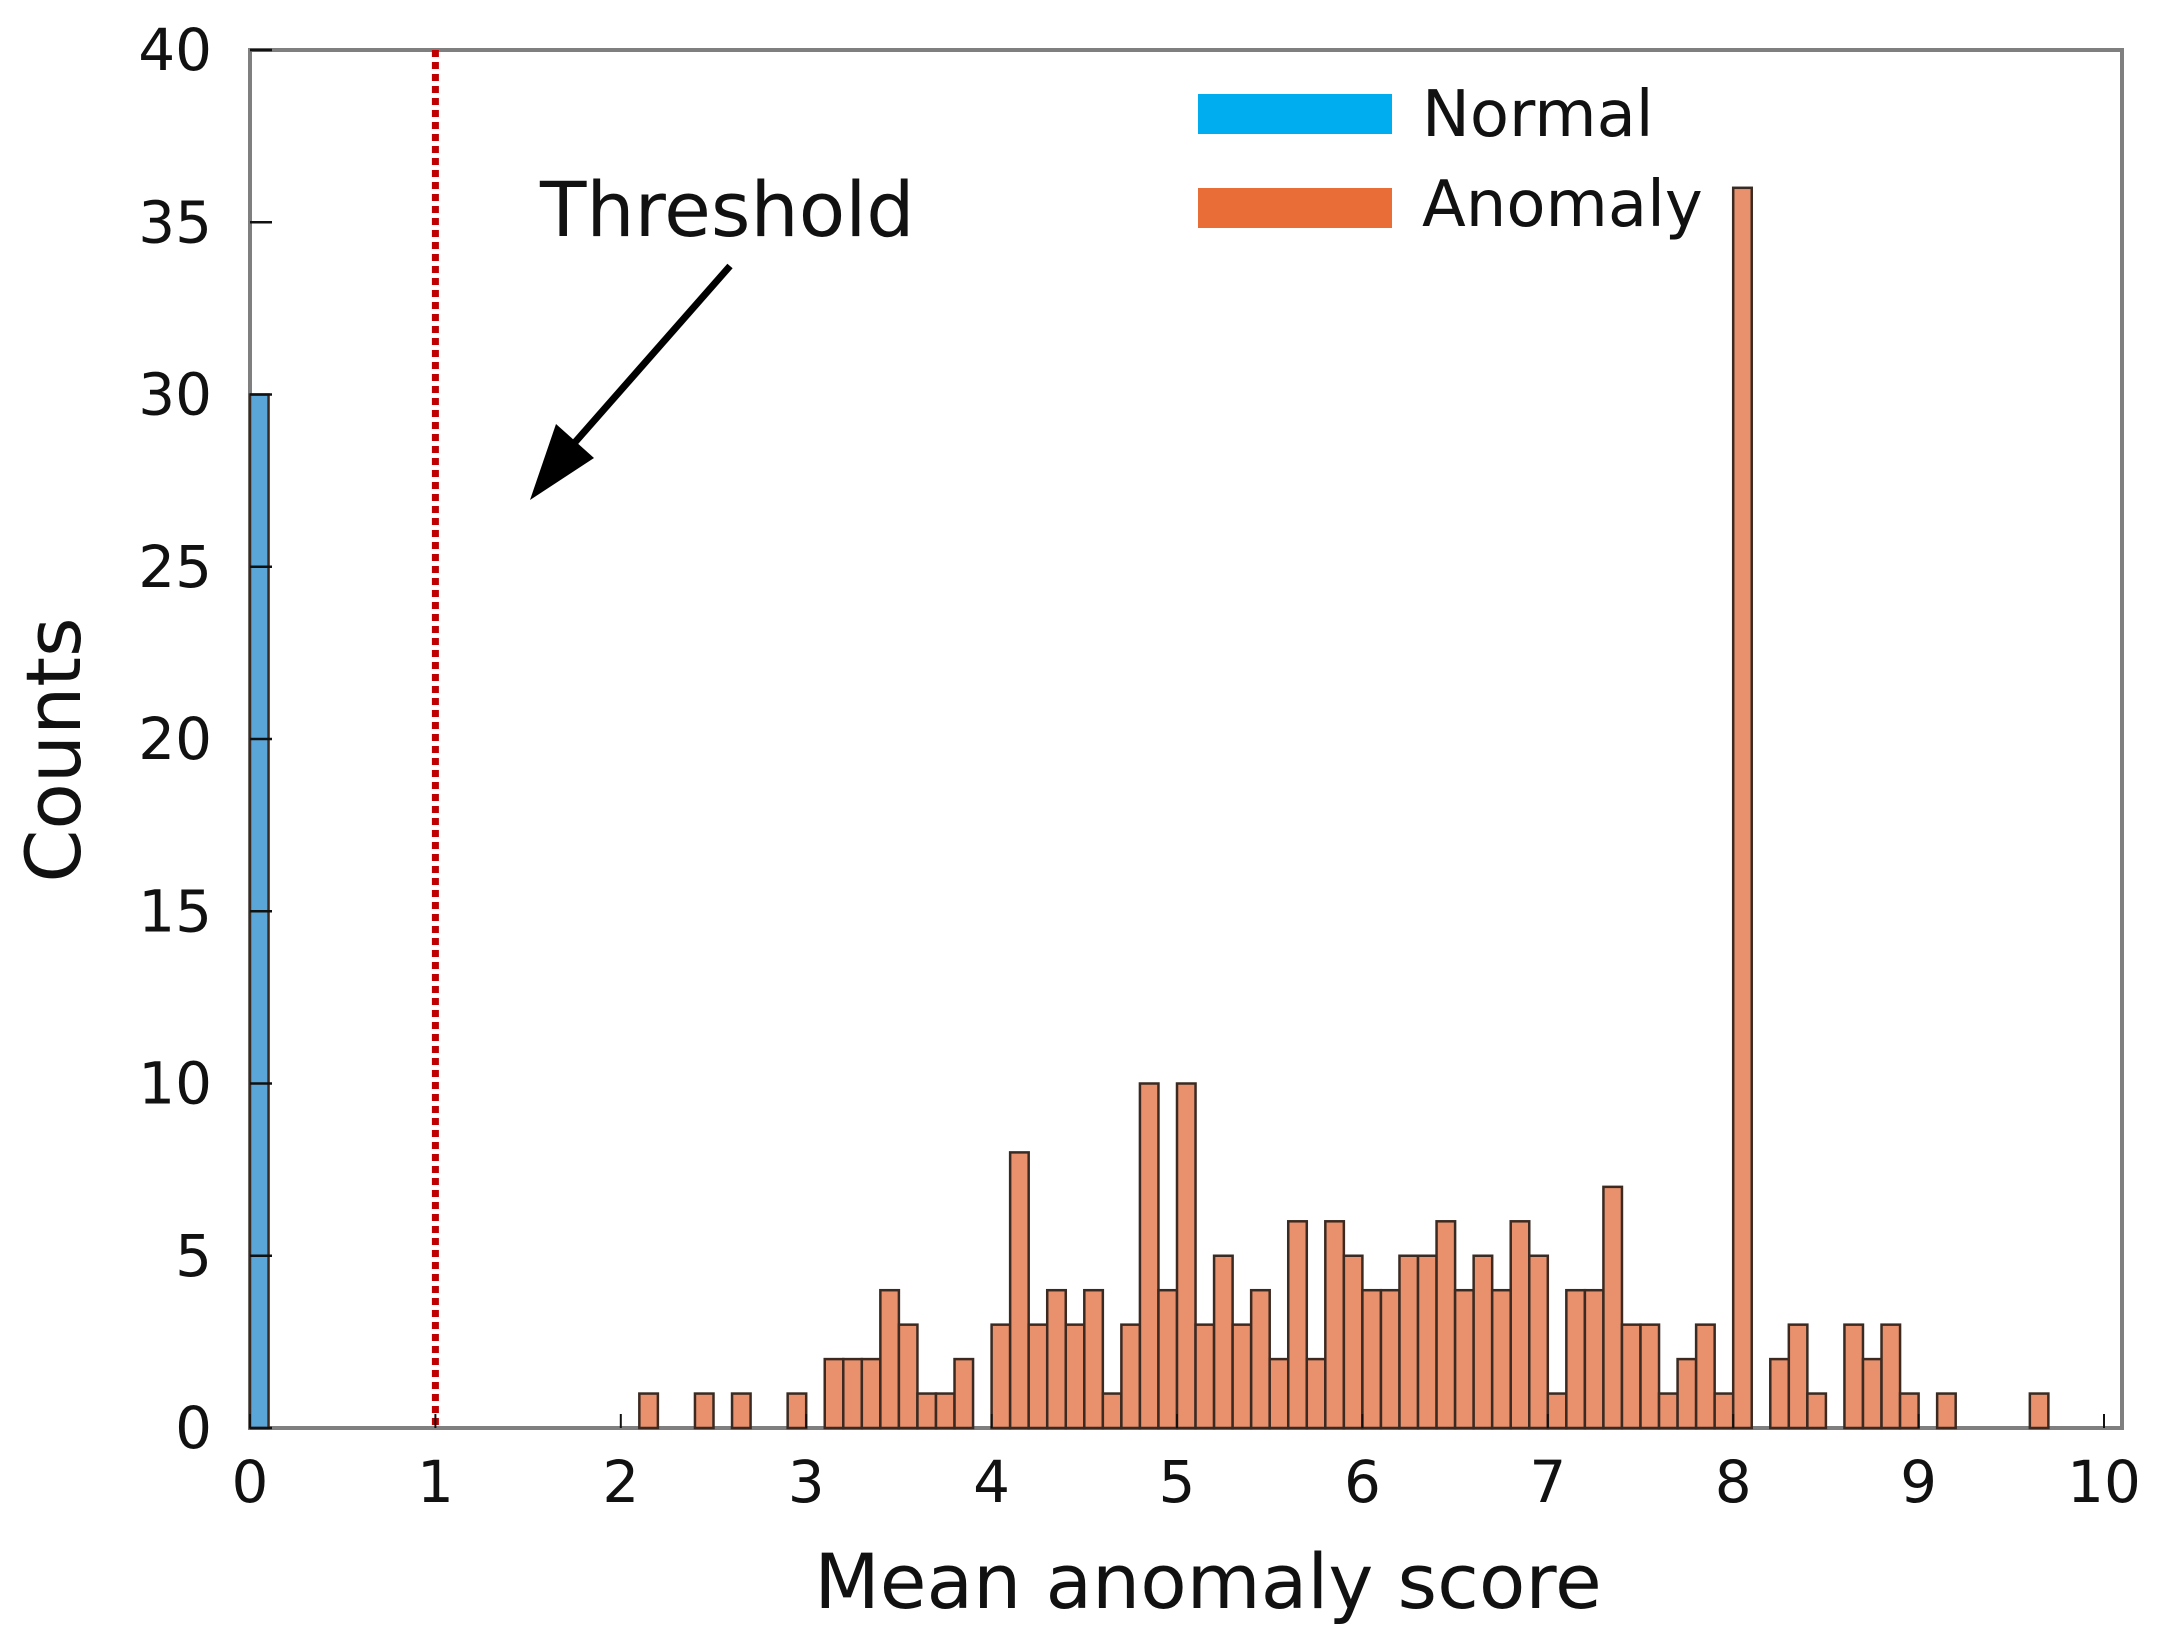  What do you see at coordinates (1177, 1482) in the screenshot?
I see `x-tick-label: 5` at bounding box center [1177, 1482].